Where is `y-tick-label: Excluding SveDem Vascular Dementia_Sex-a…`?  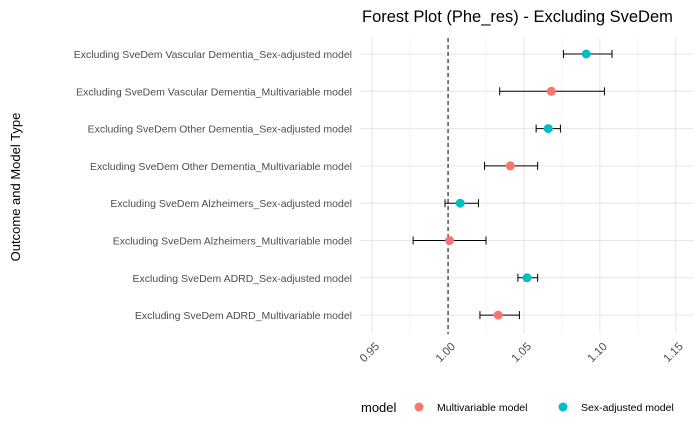
y-tick-label: Excluding SveDem Vascular Dementia_Sex-a… is located at coordinates (213, 55).